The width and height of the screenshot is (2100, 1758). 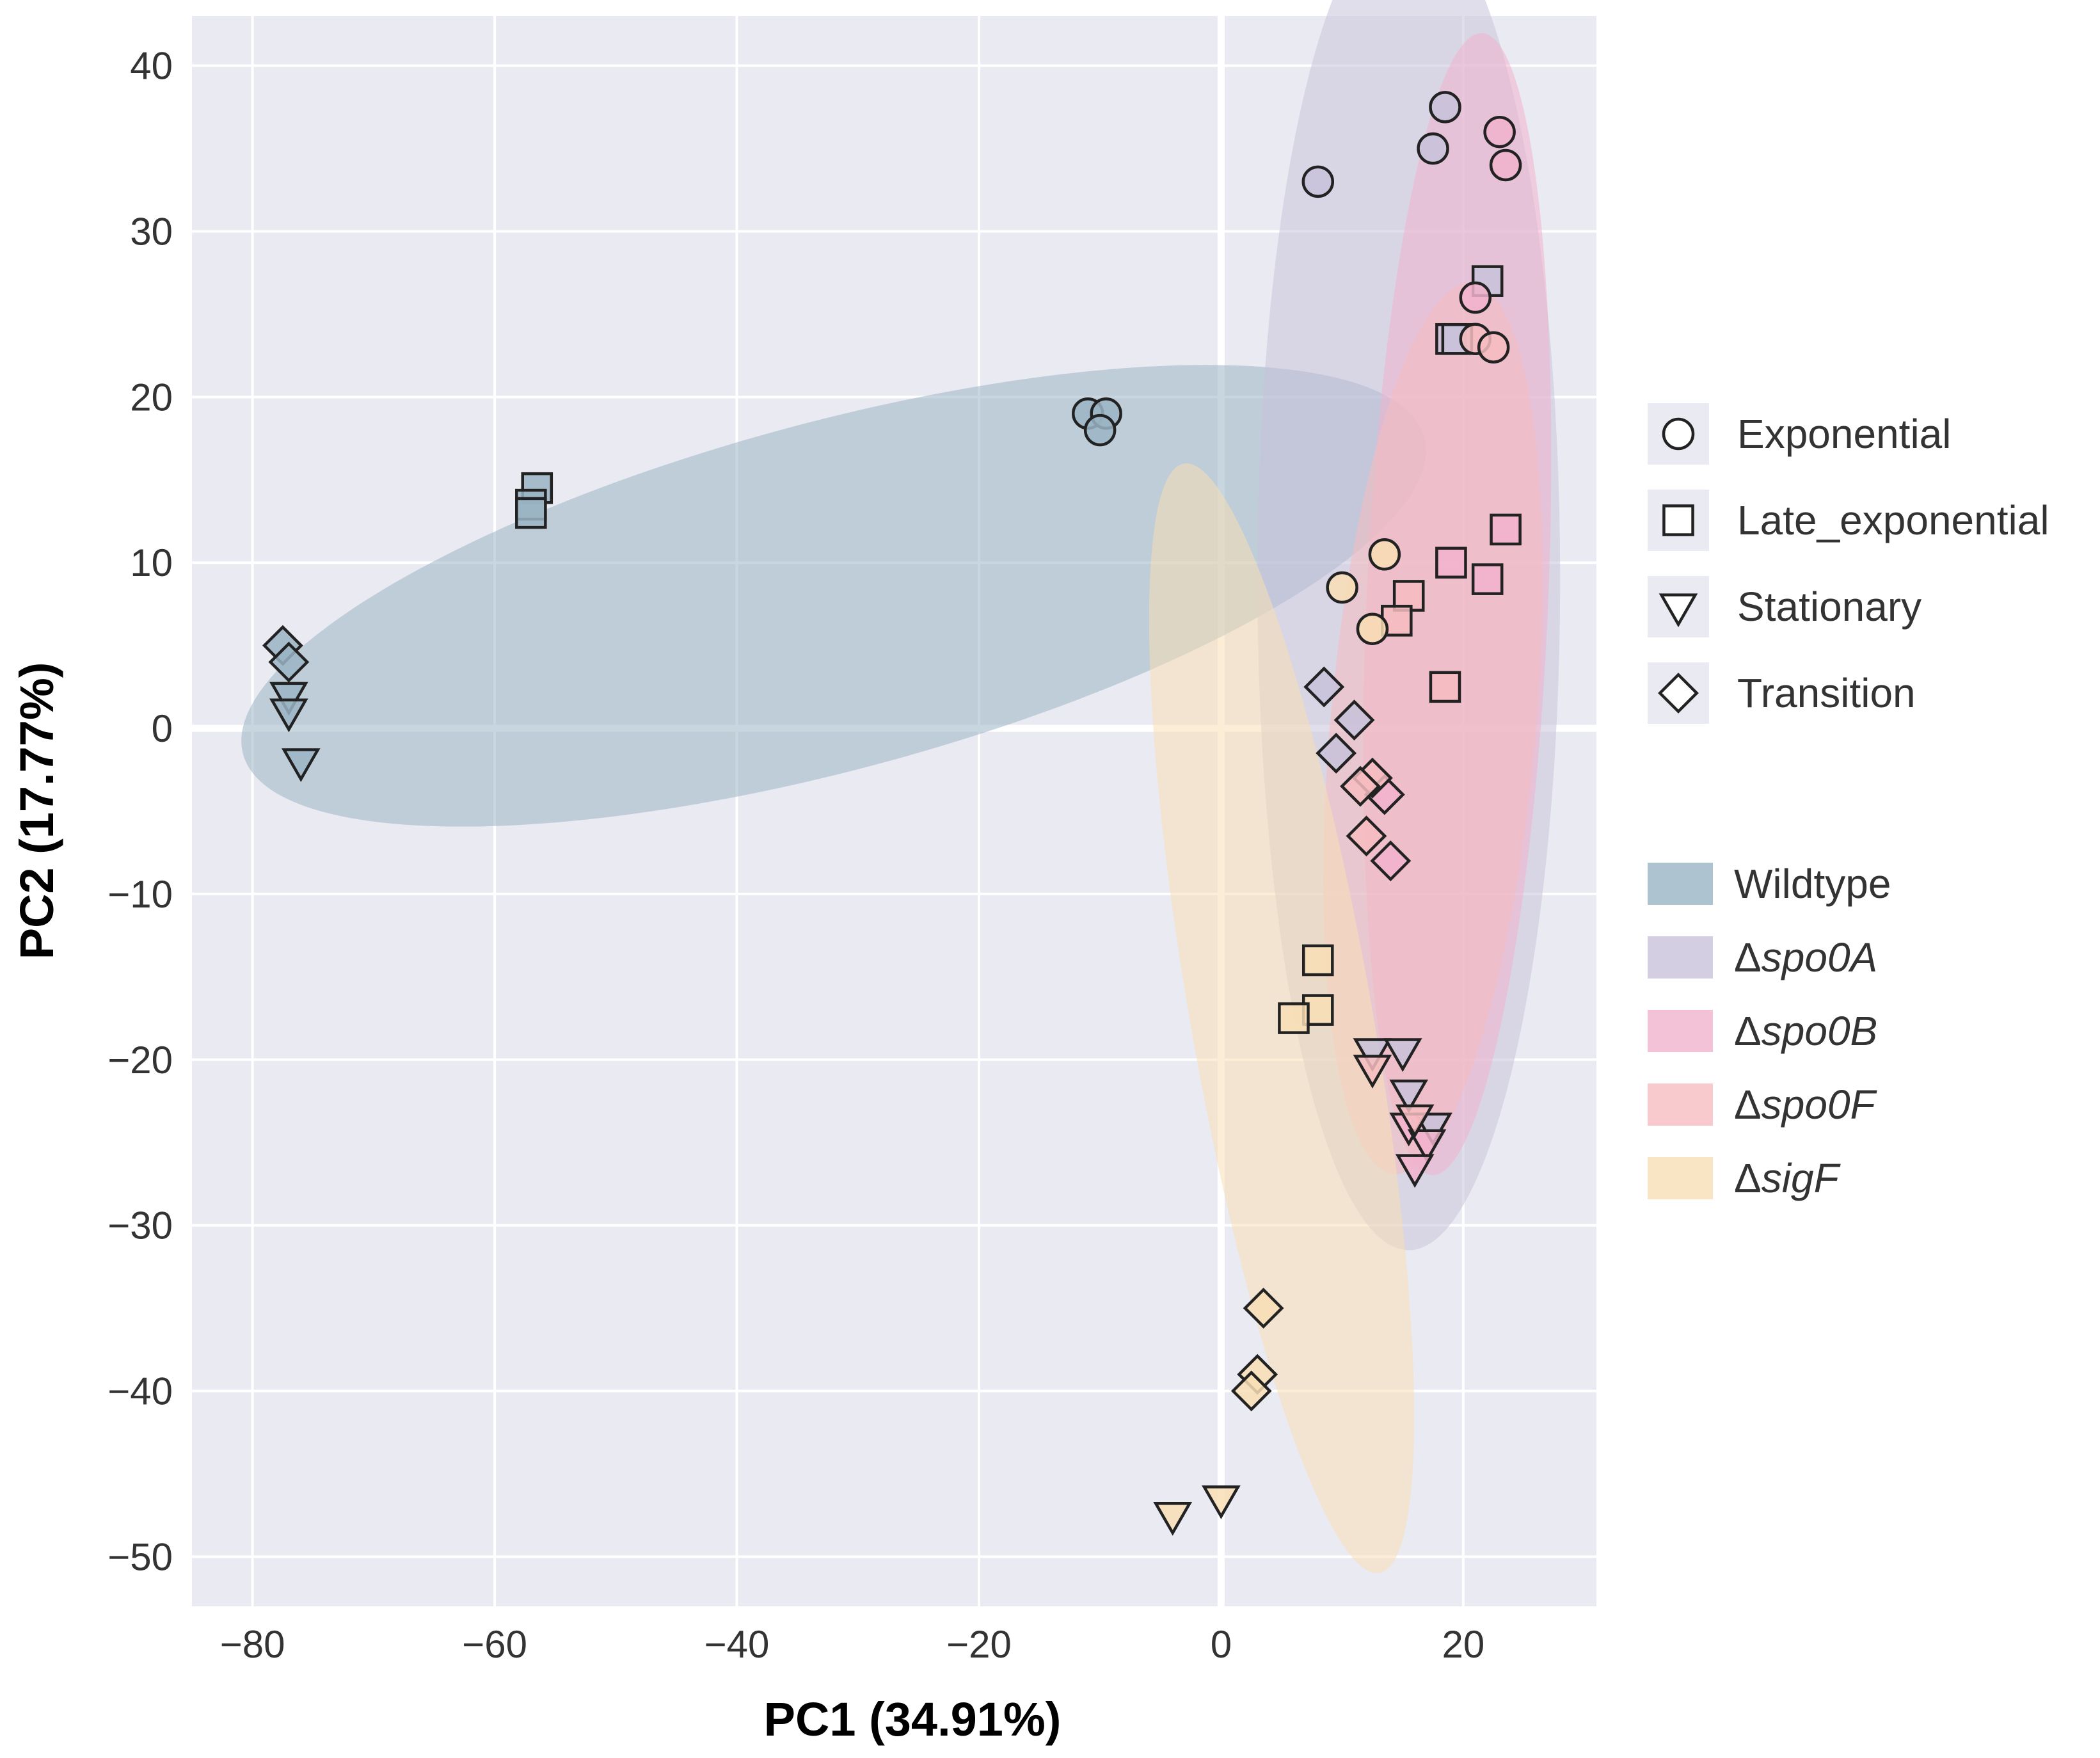 I want to click on legend-label: Exponential, so click(x=1844, y=434).